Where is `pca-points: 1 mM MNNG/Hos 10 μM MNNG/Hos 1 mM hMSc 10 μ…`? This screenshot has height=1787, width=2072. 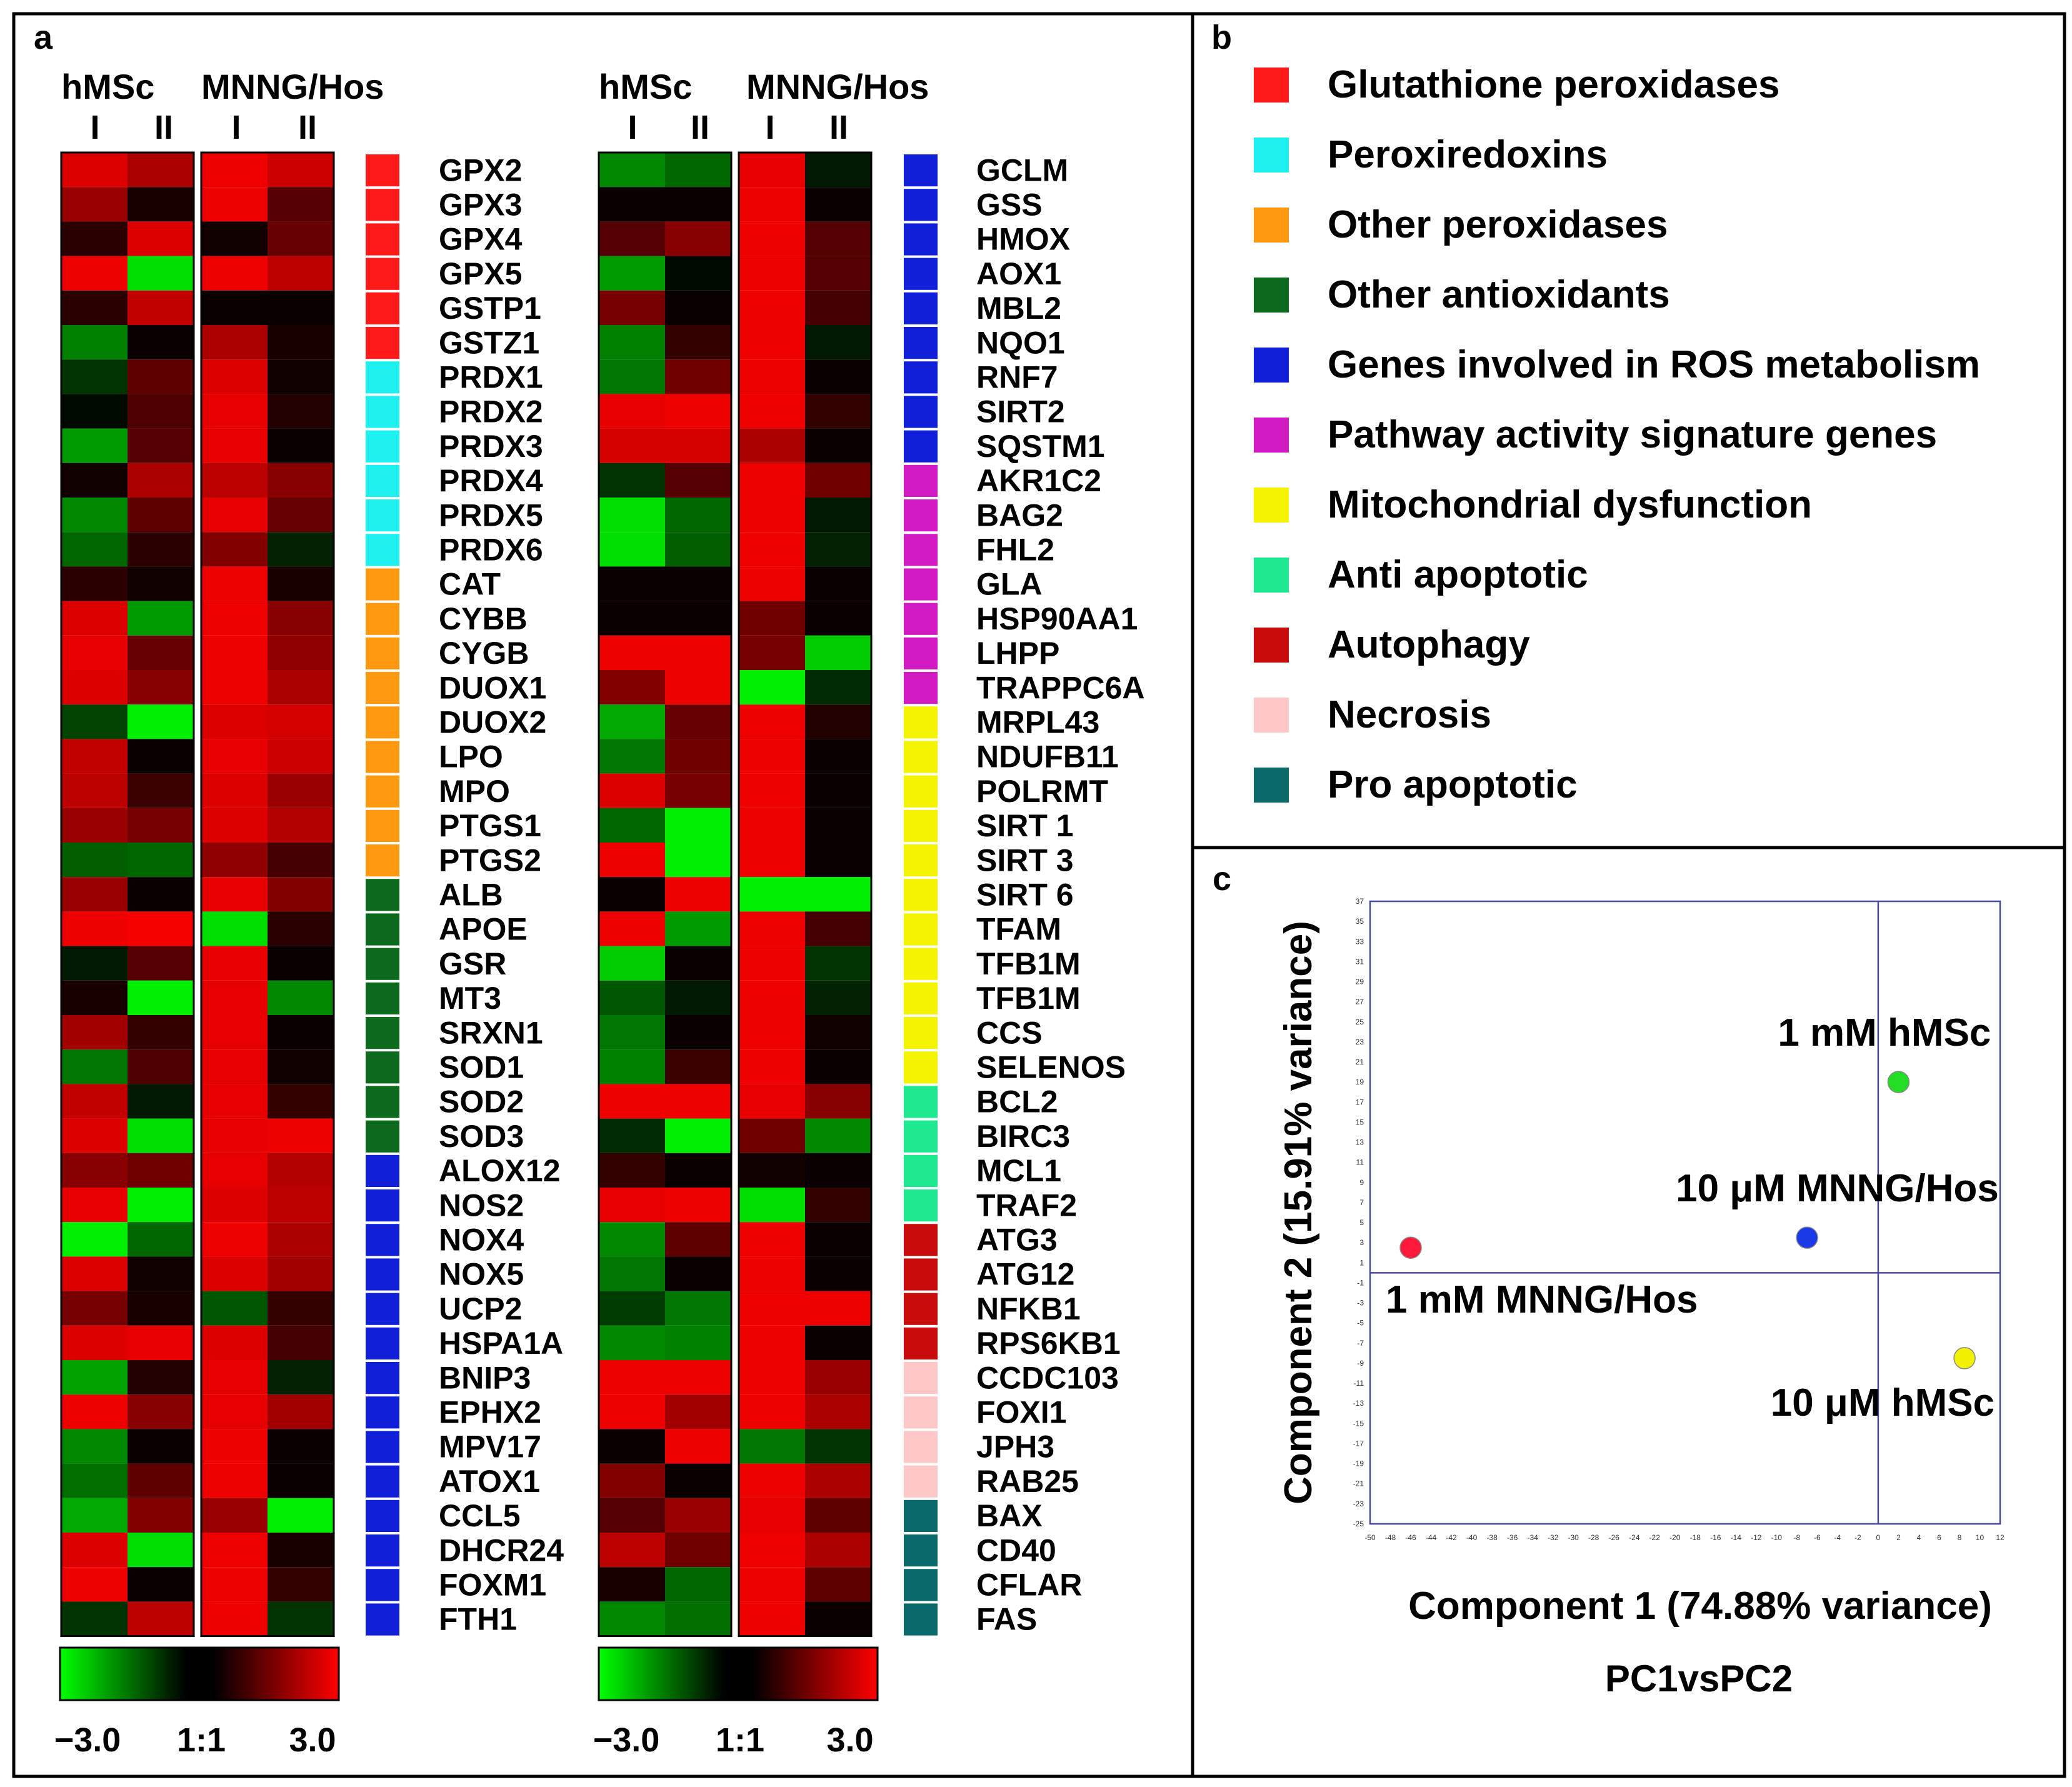
pca-points: 1 mM MNNG/Hos 10 μM MNNG/Hos 1 mM hMSc 10 μ… is located at coordinates (1692, 1217).